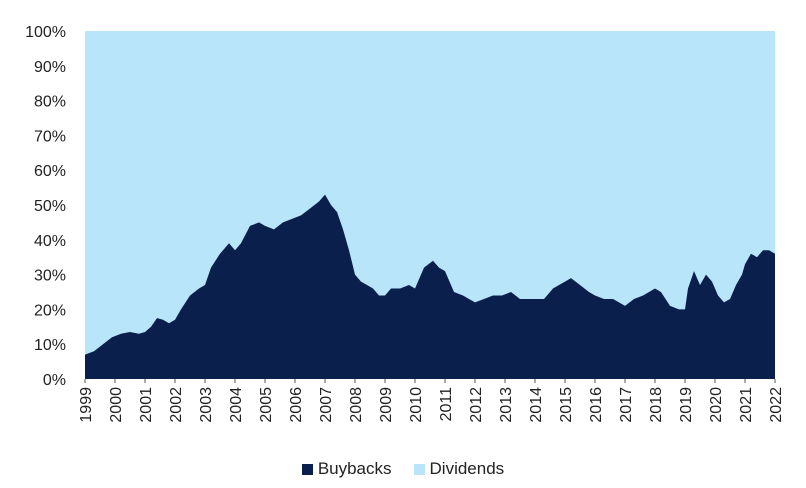 The image size is (806, 488). Describe the element at coordinates (50, 276) in the screenshot. I see `y-tick-label: 30%` at that location.